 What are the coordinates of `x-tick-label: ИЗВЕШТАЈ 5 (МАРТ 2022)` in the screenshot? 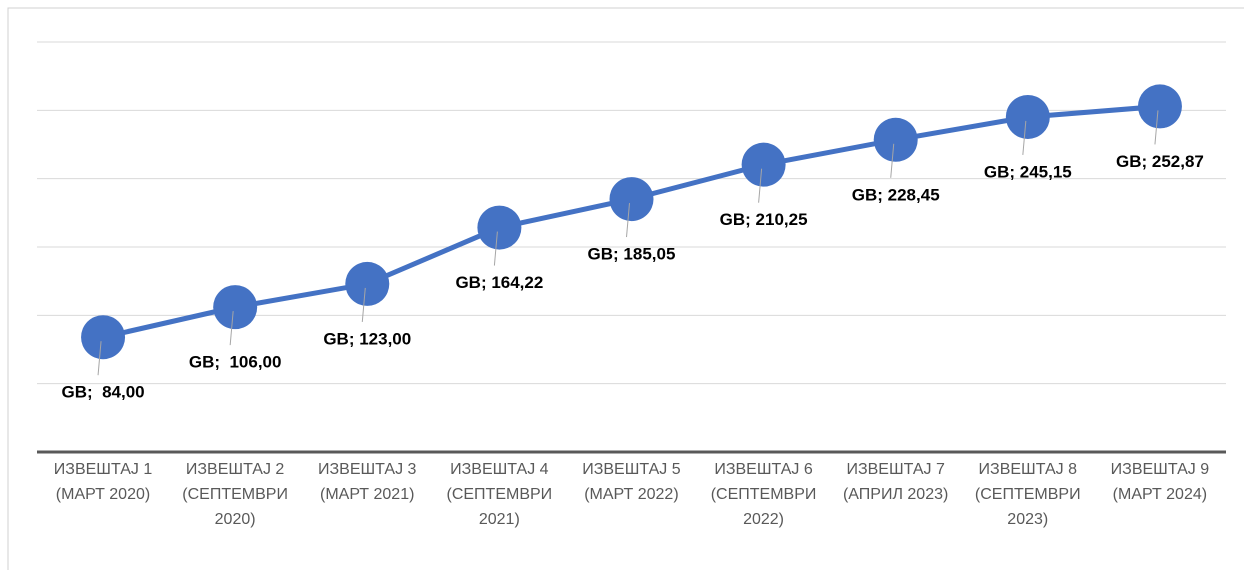 It's located at (631, 482).